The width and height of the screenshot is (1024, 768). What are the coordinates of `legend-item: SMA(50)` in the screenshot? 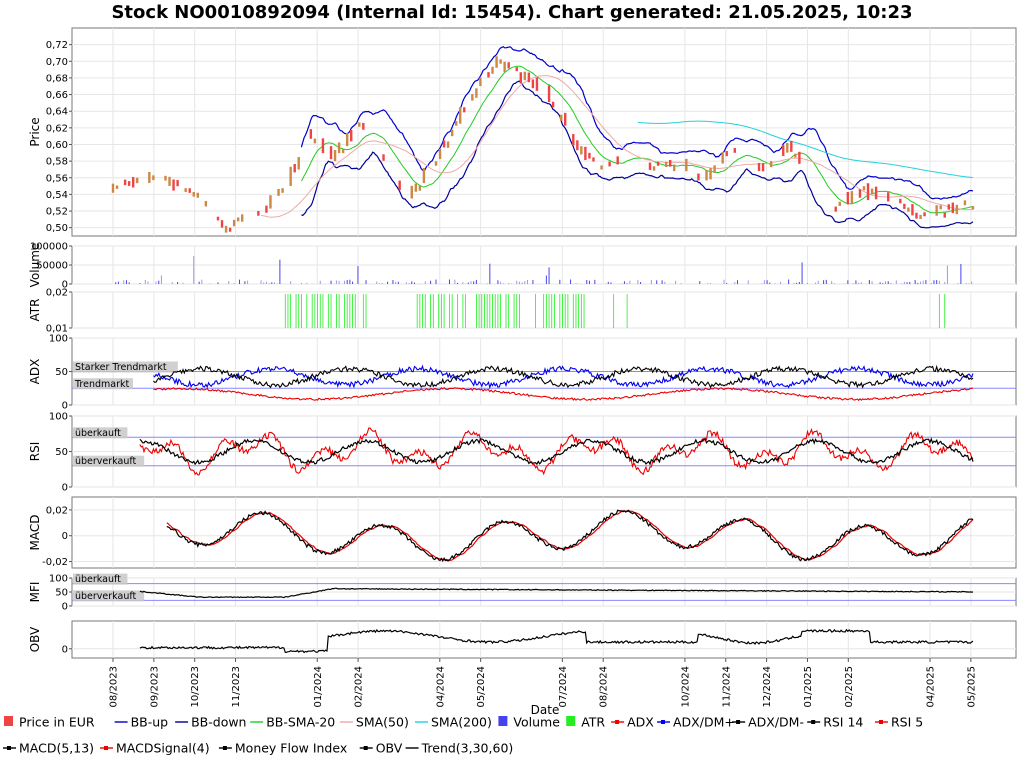 It's located at (374, 722).